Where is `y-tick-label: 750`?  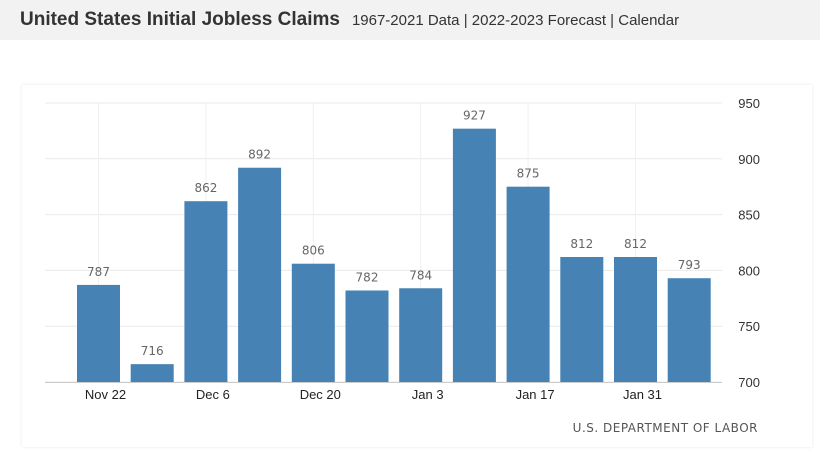 y-tick-label: 750 is located at coordinates (749, 326).